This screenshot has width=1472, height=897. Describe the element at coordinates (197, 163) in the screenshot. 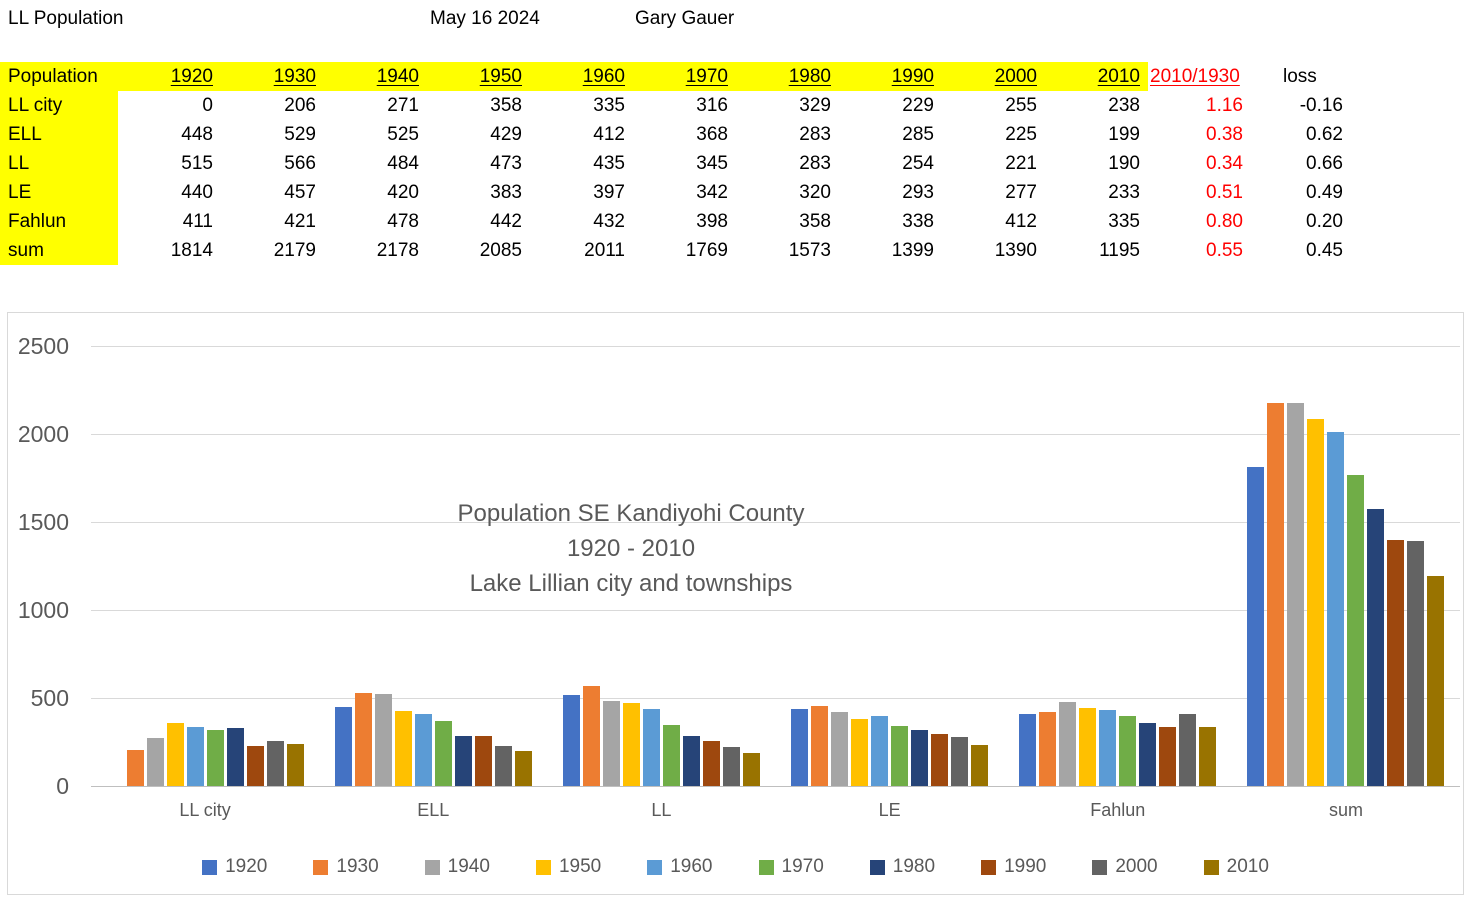

I see `table-cell-ll-1920: 515` at that location.